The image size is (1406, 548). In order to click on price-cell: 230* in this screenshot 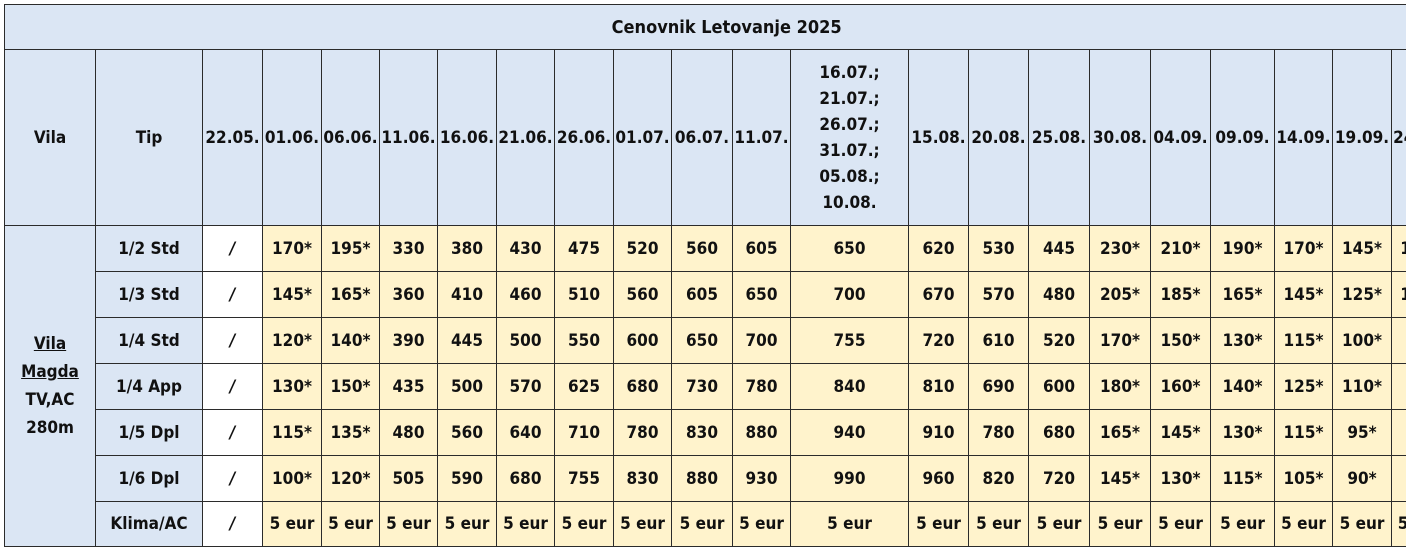, I will do `click(1120, 248)`.